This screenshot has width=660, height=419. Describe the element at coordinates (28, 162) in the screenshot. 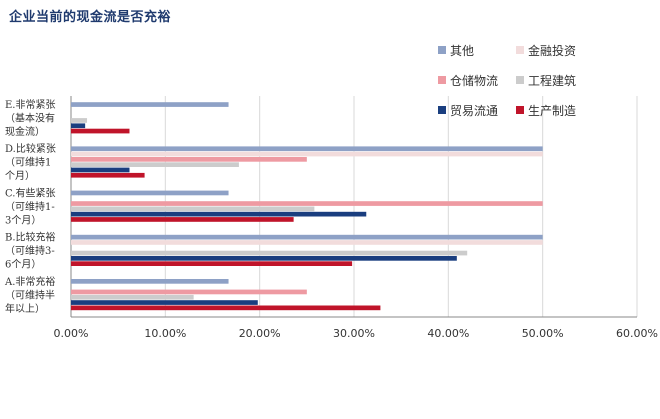

I see `category-label: （可维持1` at that location.